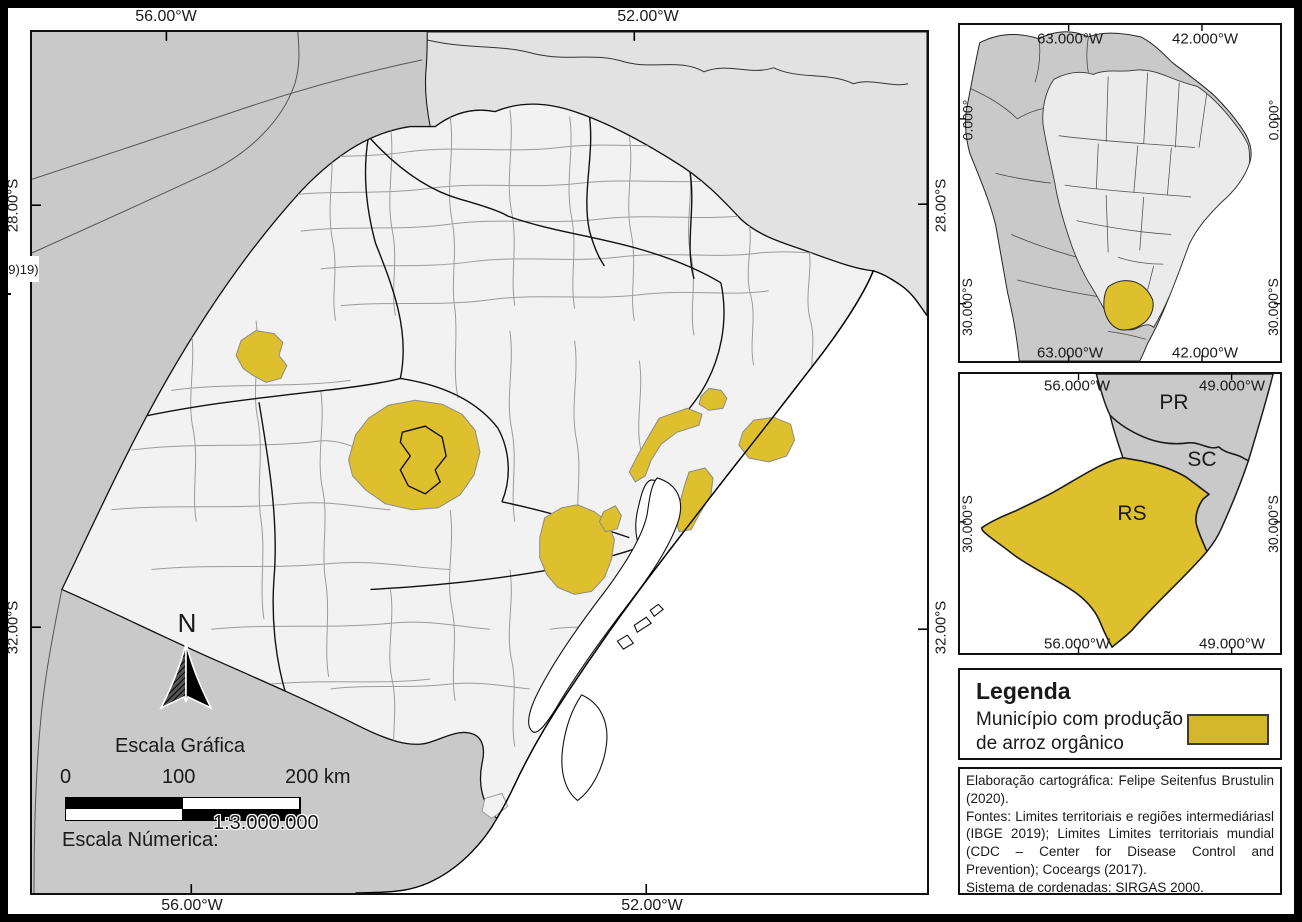 The image size is (1302, 922). Describe the element at coordinates (1132, 513) in the screenshot. I see `state-label-rs: RS` at that location.